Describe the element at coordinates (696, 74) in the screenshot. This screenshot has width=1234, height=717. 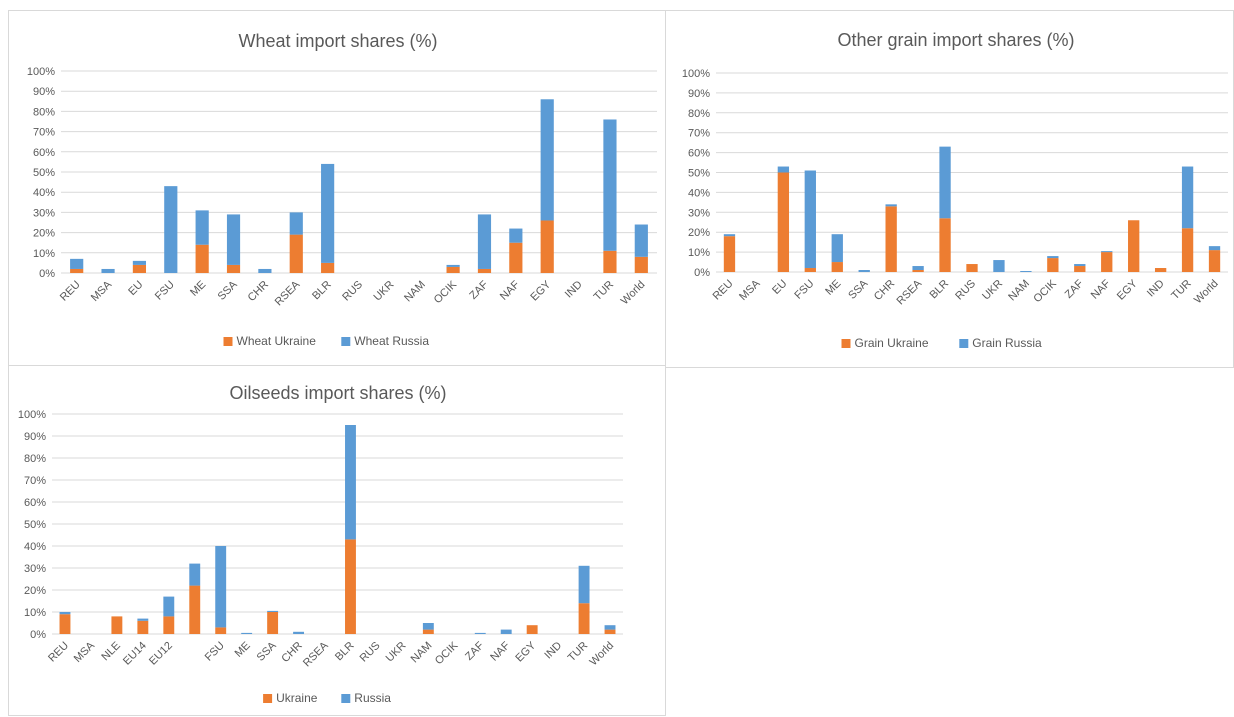
I see `y-tick-label: 100%` at that location.